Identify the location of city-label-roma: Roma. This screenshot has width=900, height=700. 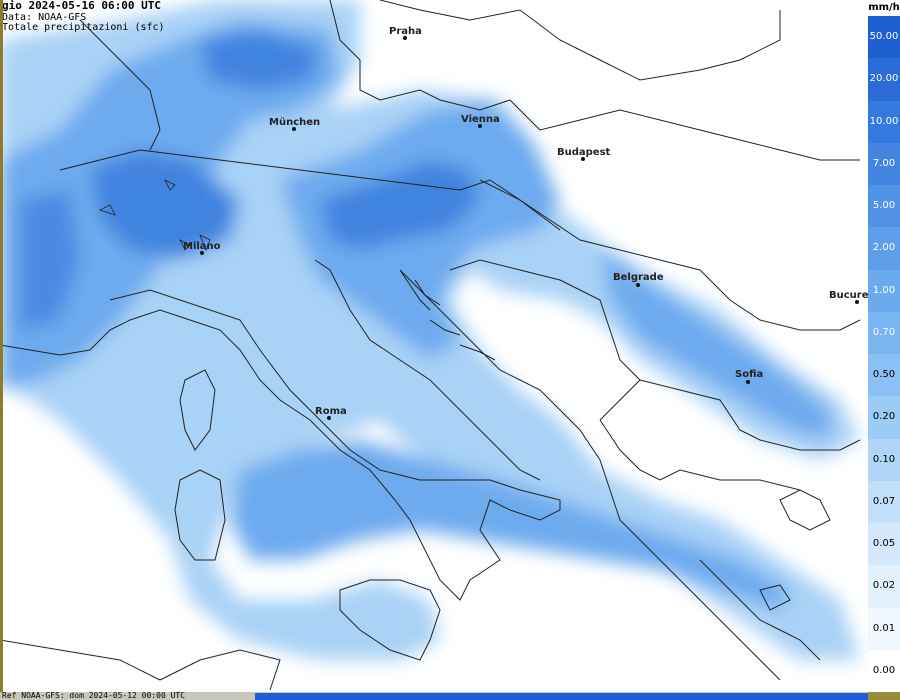
(331, 411).